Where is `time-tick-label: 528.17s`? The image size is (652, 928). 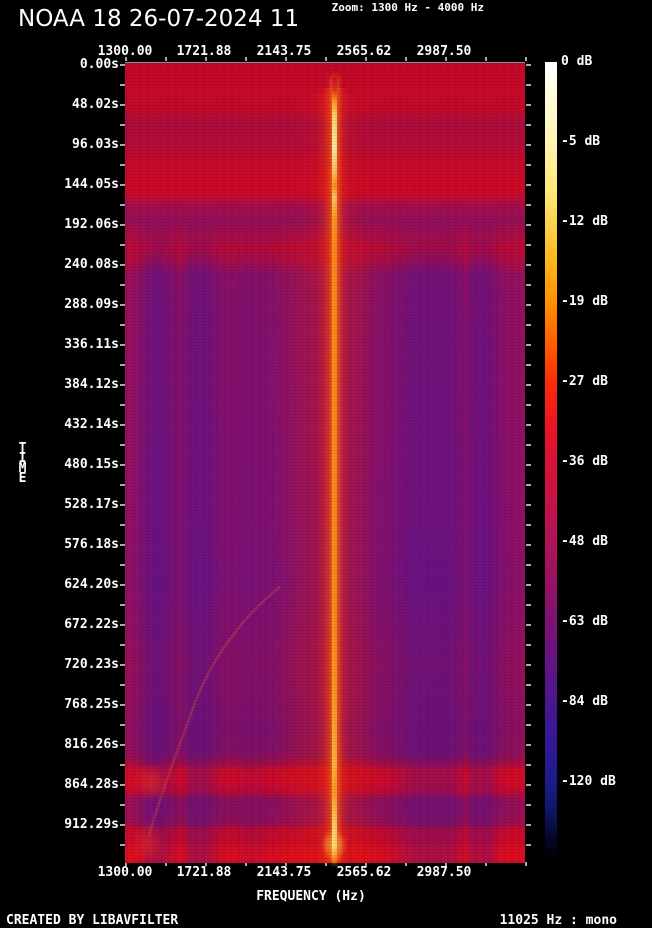
time-tick-label: 528.17s is located at coordinates (91, 504).